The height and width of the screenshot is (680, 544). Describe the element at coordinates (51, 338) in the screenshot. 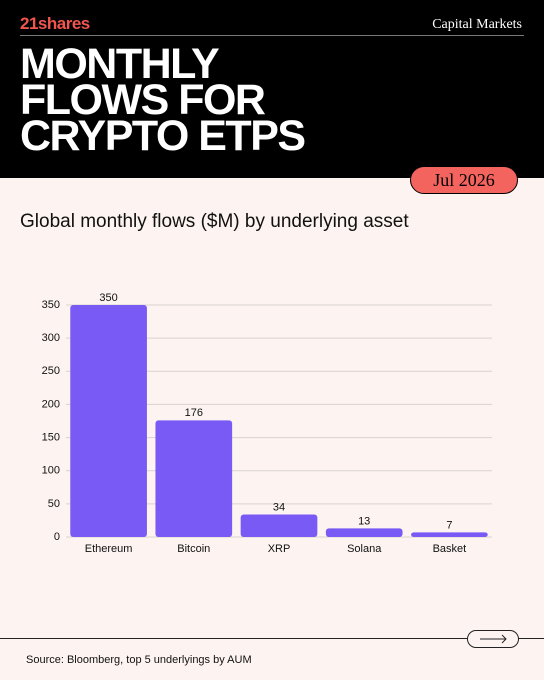

I see `y-tick-label: 300` at that location.